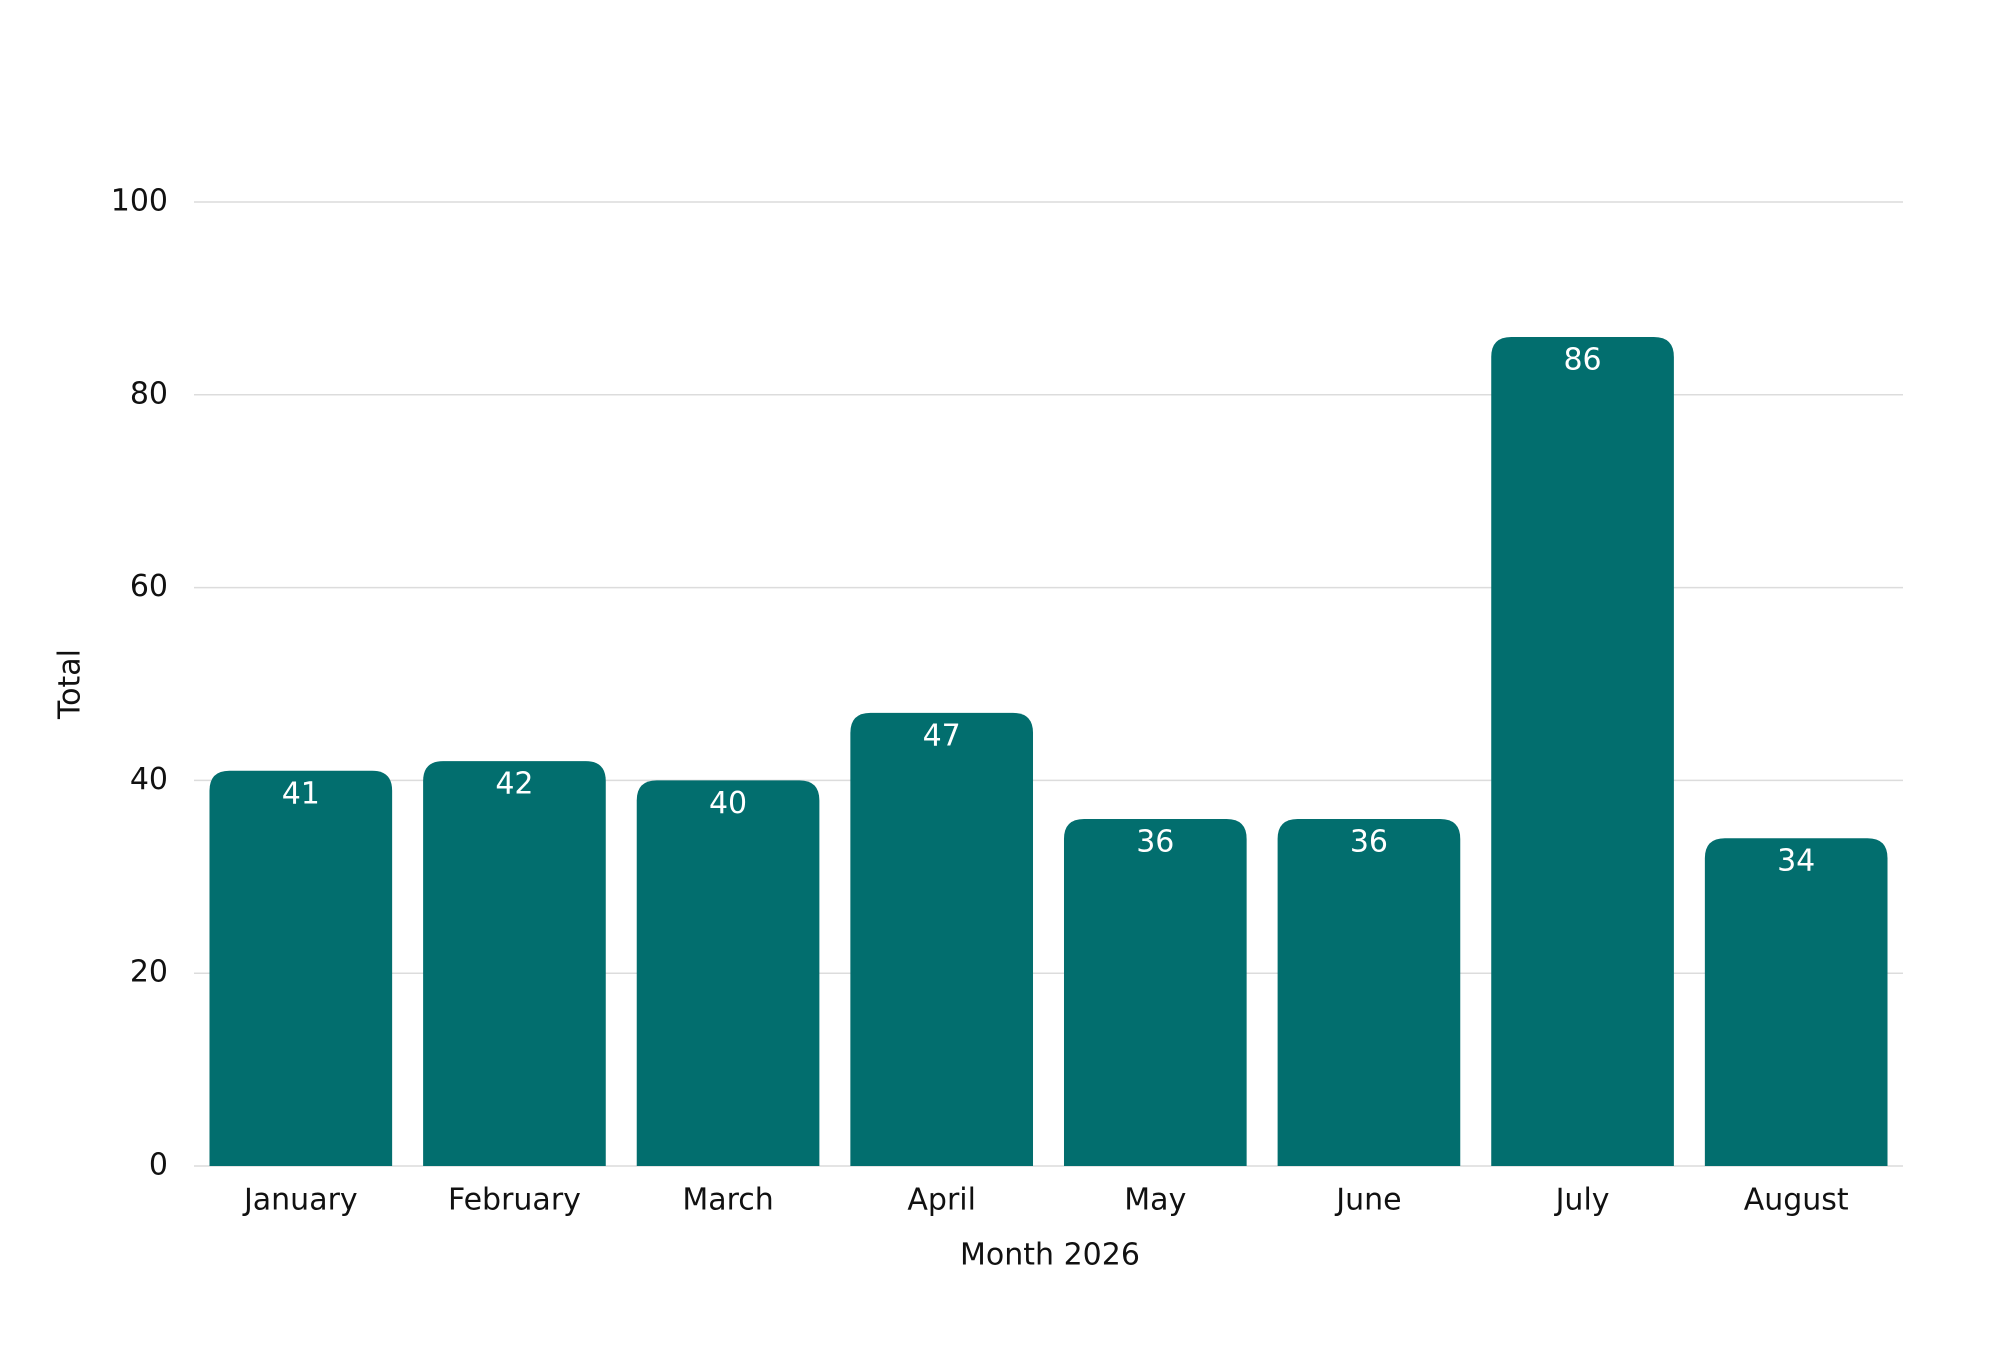 This screenshot has width=2000, height=1350. Describe the element at coordinates (1367, 1200) in the screenshot. I see `x-tick-label: June` at that location.